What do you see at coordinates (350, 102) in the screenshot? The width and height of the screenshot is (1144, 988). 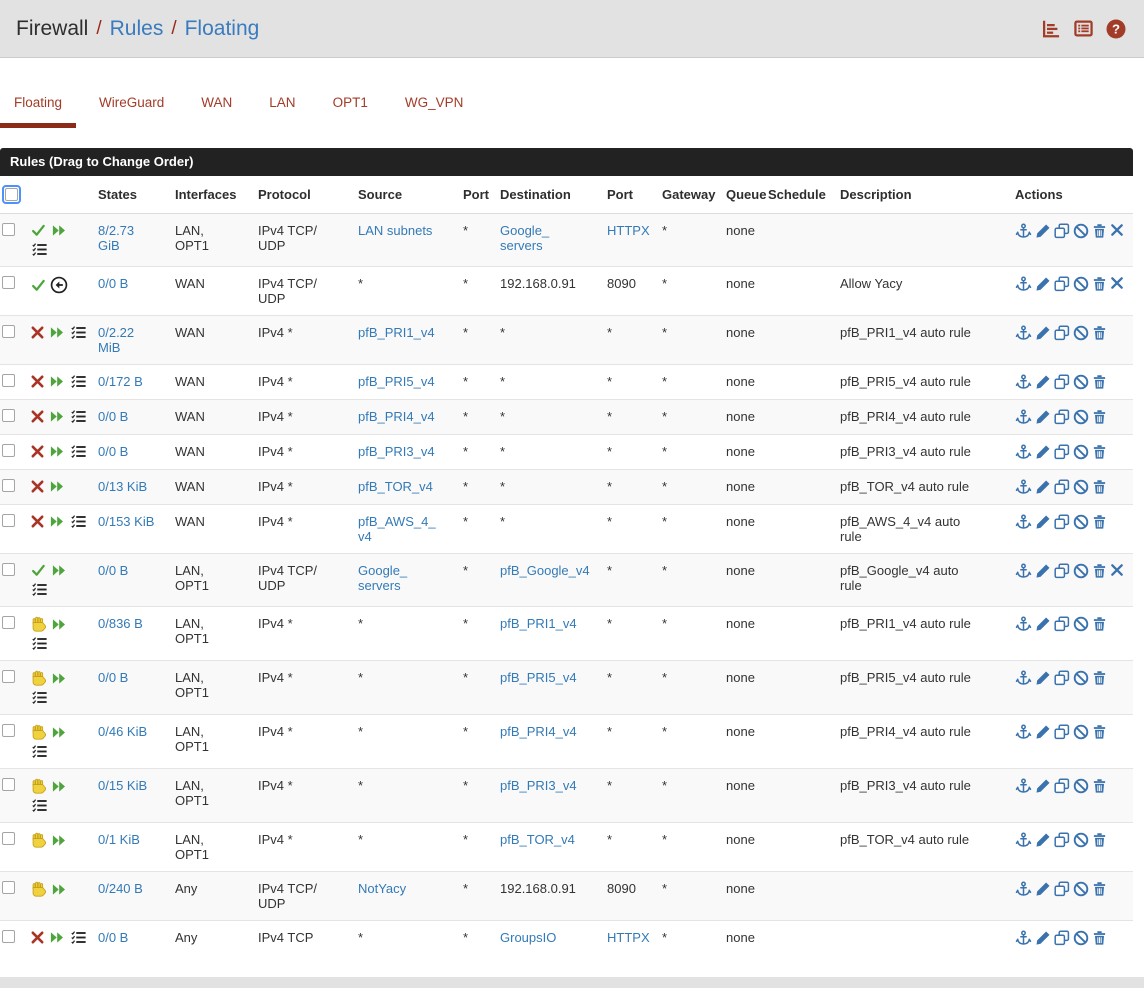 I see `tab-opt1: OPT1` at bounding box center [350, 102].